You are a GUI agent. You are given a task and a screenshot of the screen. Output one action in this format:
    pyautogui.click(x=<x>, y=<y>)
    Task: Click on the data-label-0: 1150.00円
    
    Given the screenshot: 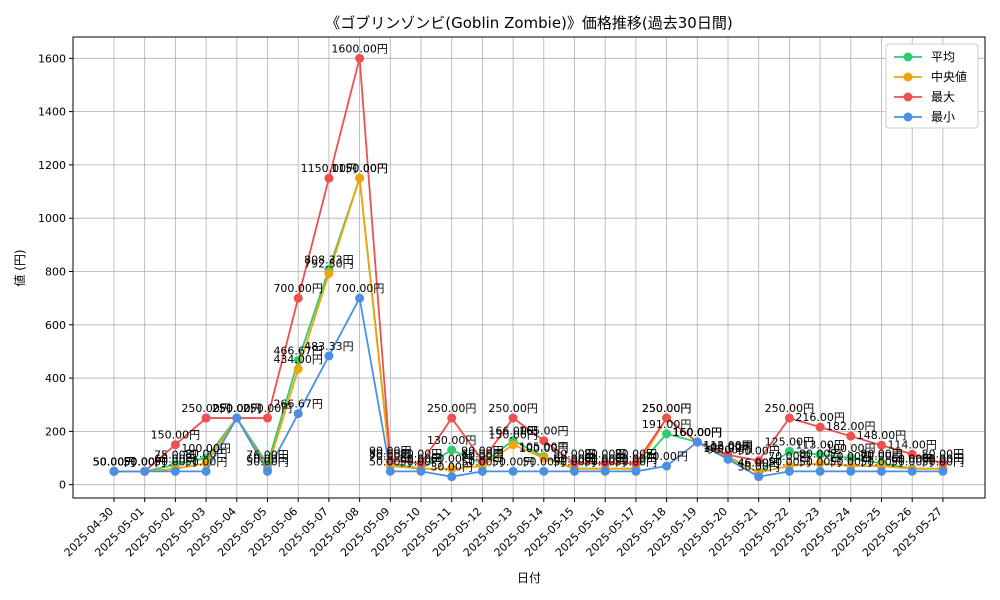 What is the action you would take?
    pyautogui.click(x=359, y=168)
    